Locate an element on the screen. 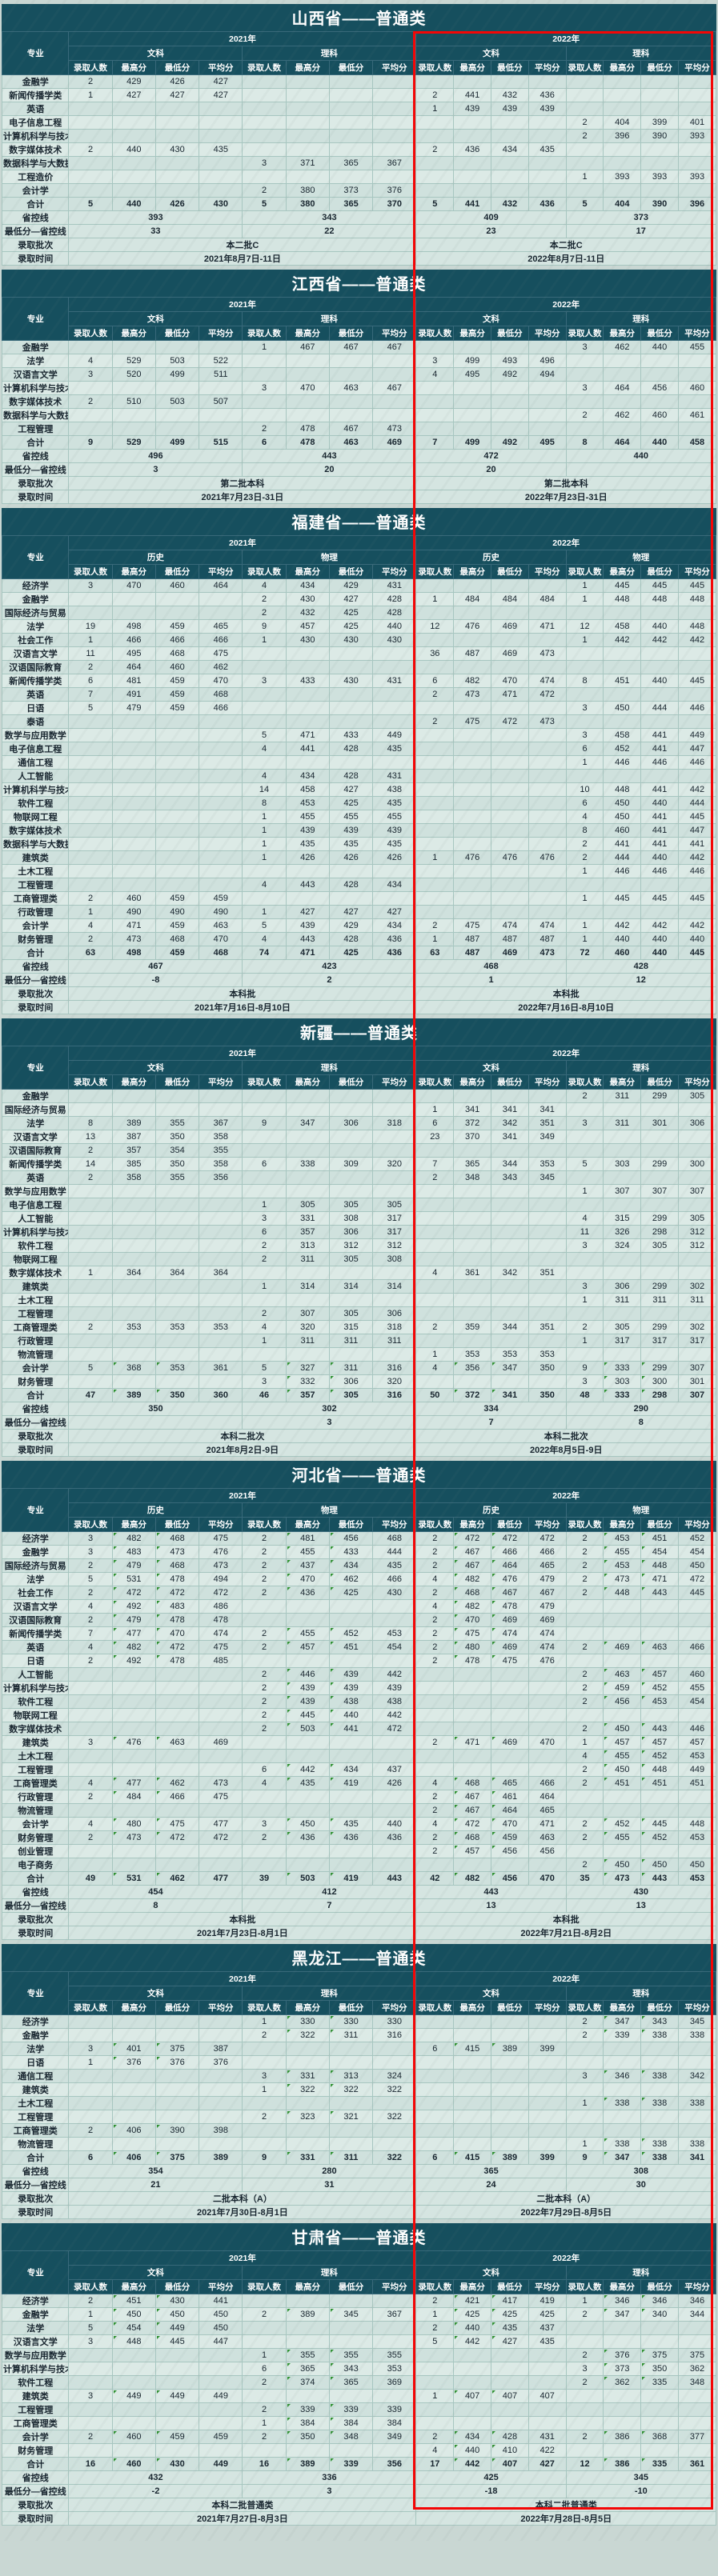 This screenshot has height=2576, width=718. score-cell: 428 is located at coordinates (351, 885).